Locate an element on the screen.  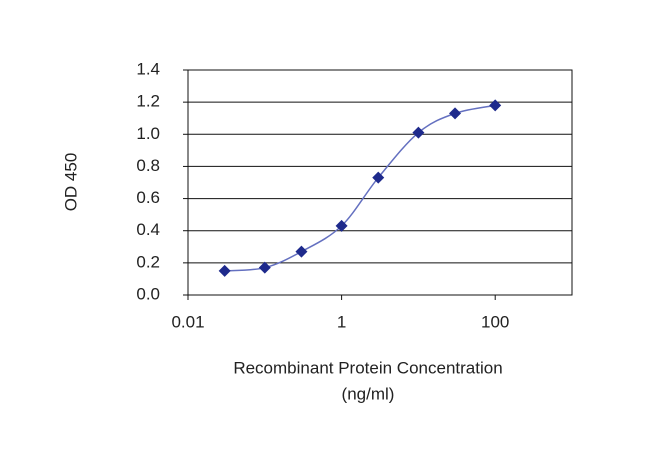
y-axis-label: OD 450 is located at coordinates (70, 182).